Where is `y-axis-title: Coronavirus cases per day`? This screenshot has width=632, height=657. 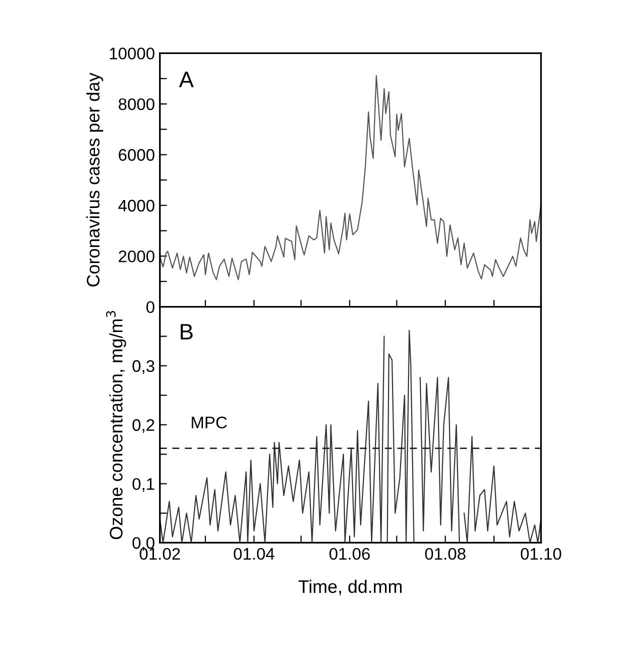 y-axis-title: Coronavirus cases per day is located at coordinates (95, 179).